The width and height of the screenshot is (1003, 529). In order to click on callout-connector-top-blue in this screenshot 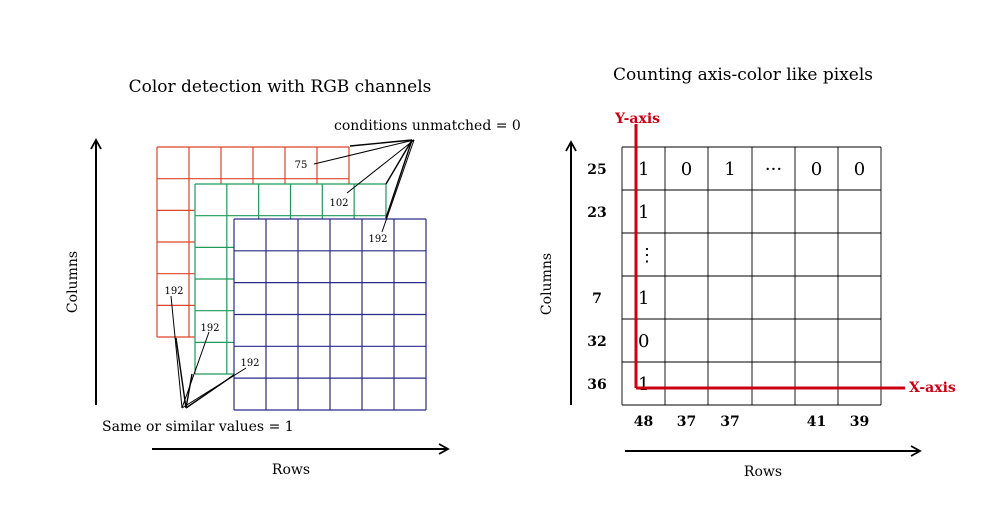, I will do `click(399, 179)`.